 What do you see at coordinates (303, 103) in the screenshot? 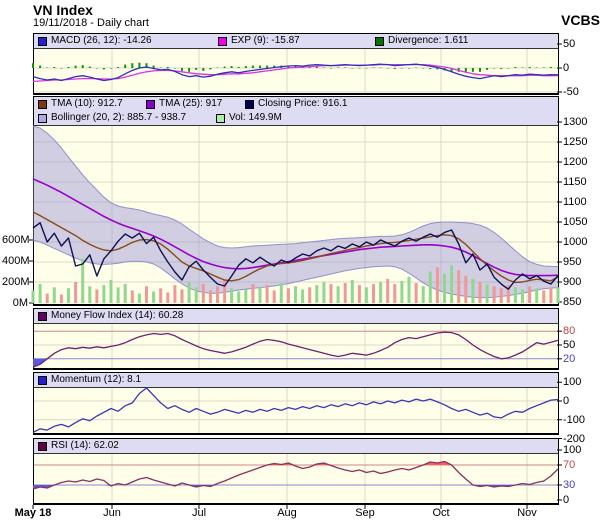
I see `legend-label: Closing Price: 916.1` at bounding box center [303, 103].